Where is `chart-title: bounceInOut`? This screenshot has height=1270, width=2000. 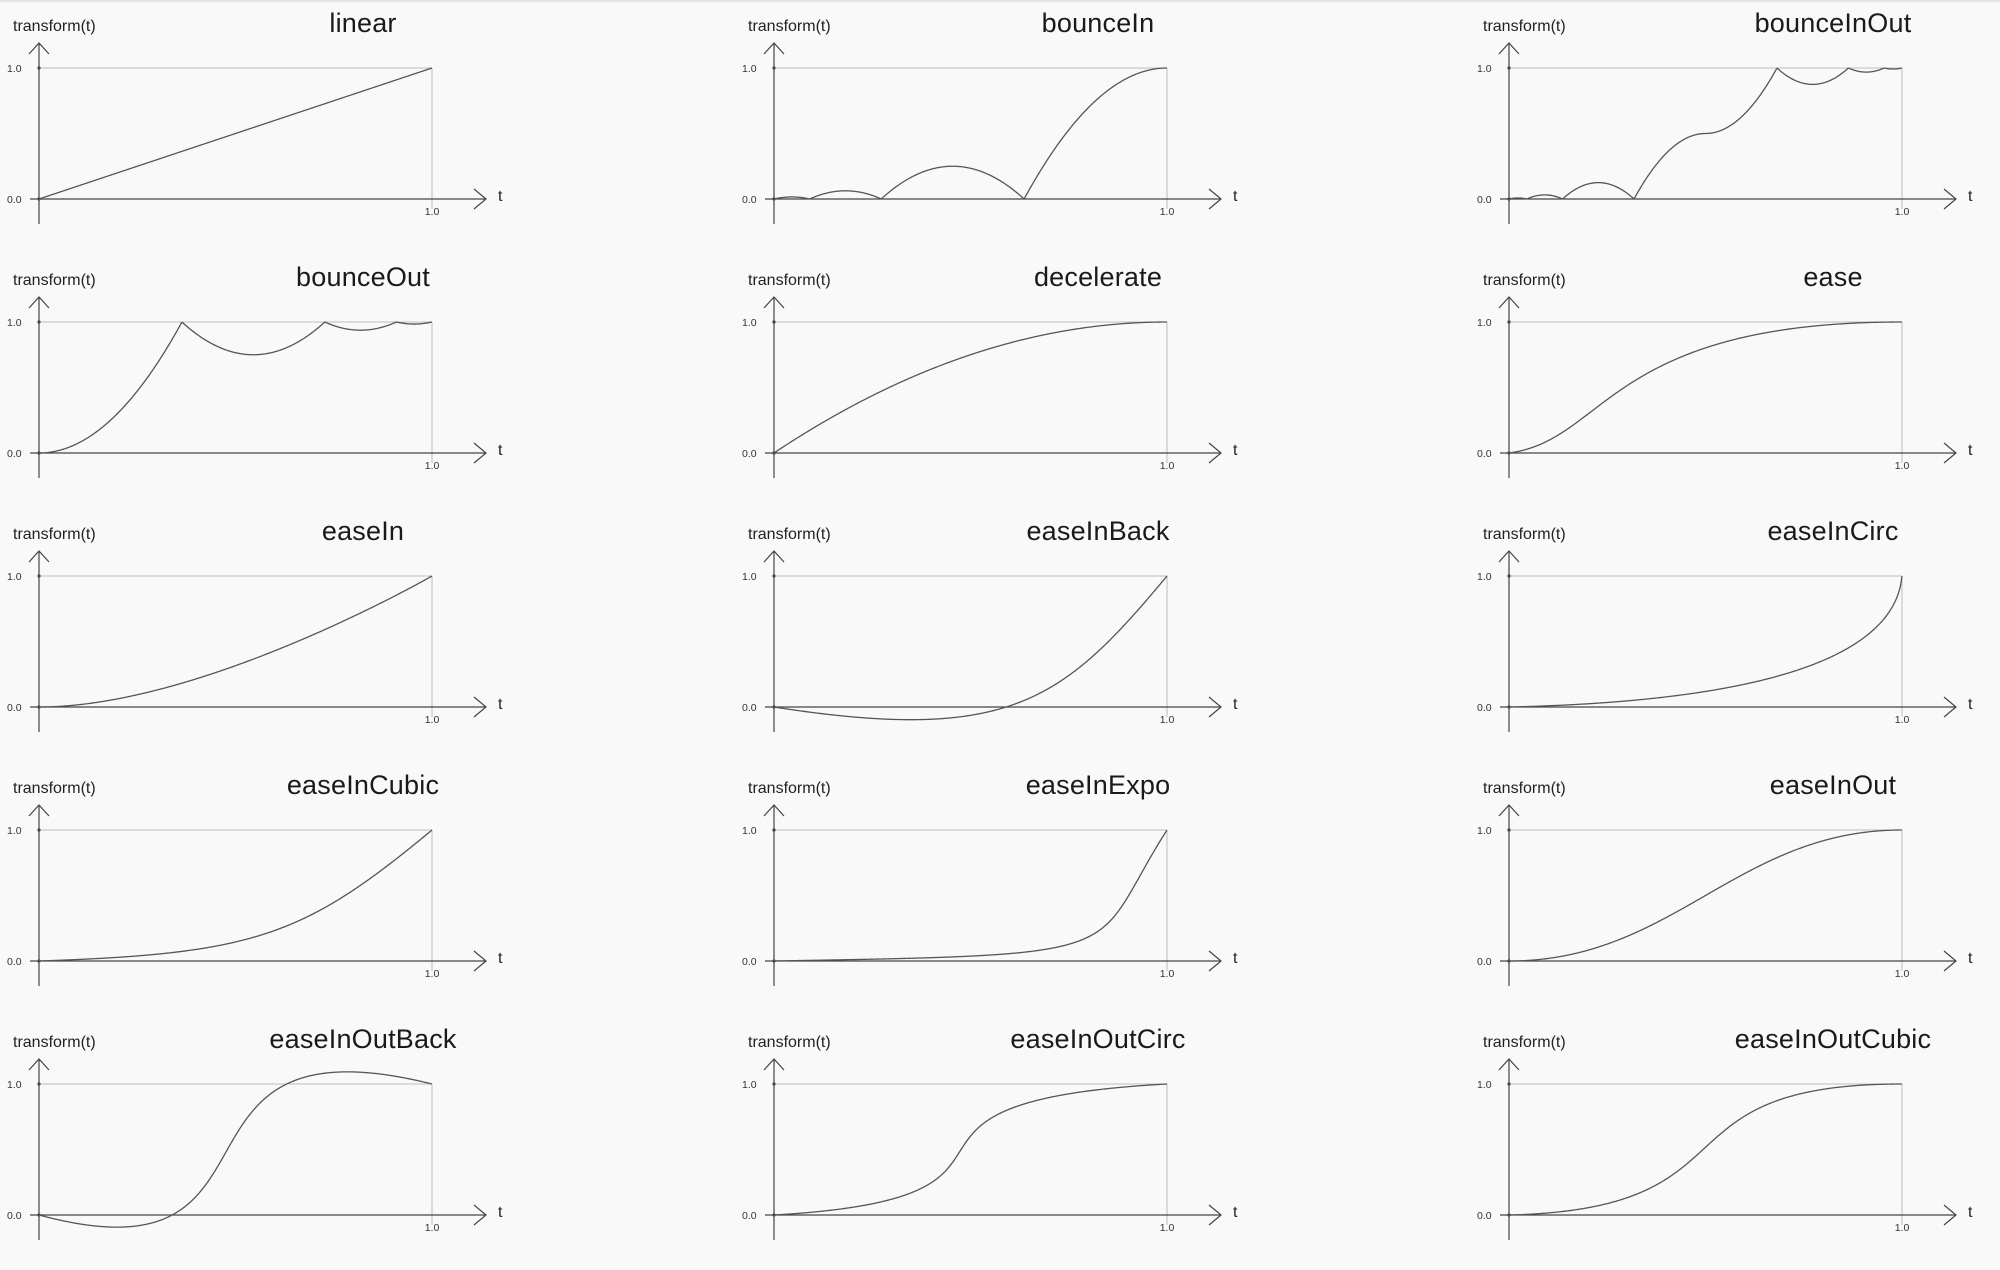 chart-title: bounceInOut is located at coordinates (1833, 23).